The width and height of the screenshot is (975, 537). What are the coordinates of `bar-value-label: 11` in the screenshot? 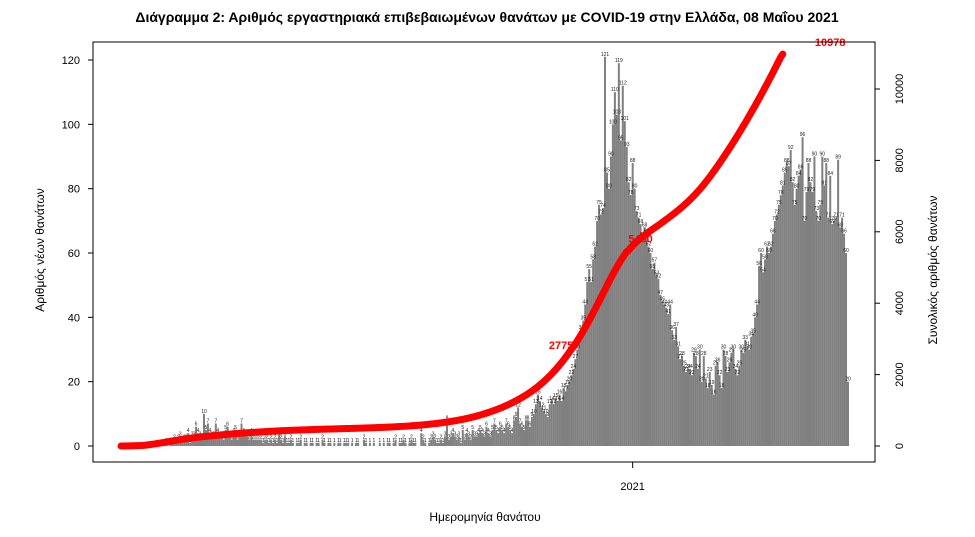 It's located at (543, 409).